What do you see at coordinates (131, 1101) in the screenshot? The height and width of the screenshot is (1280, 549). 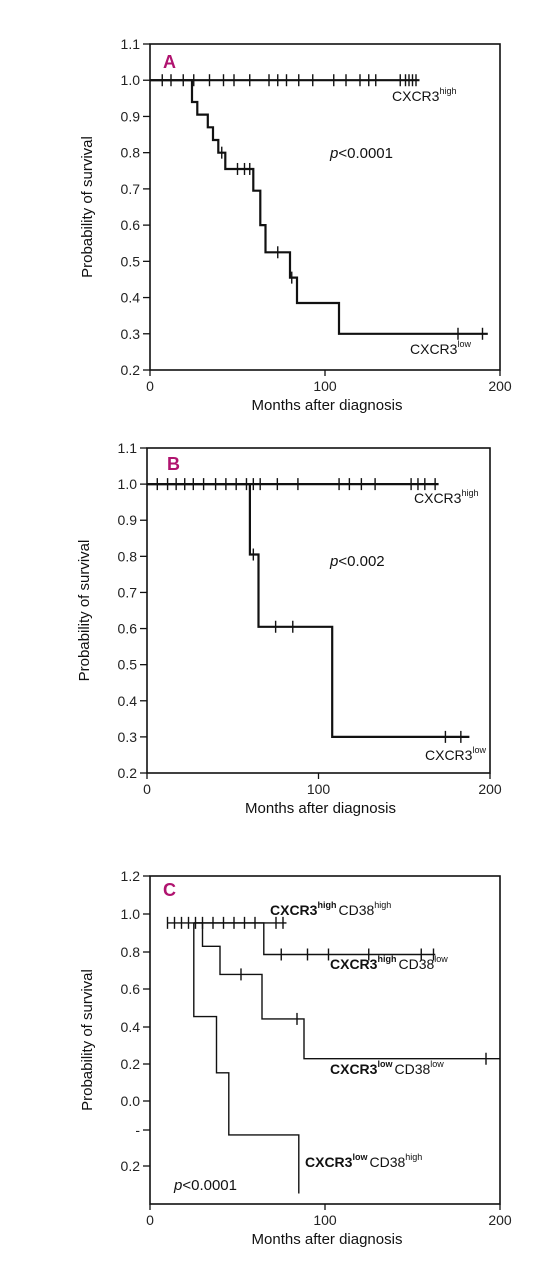 I see `y-tick-label: 0.0` at bounding box center [131, 1101].